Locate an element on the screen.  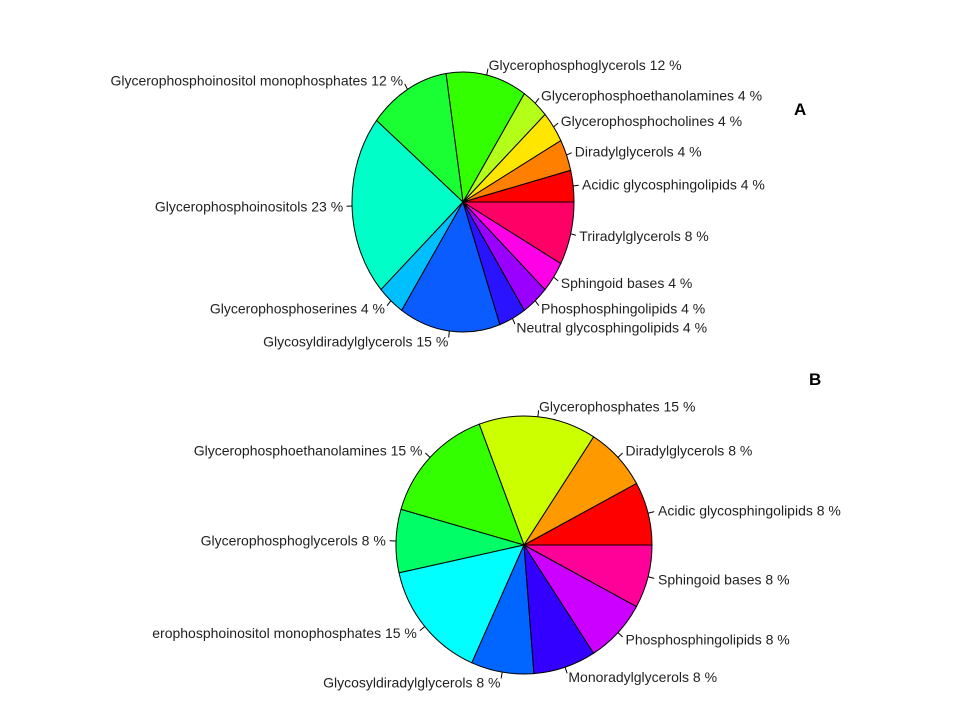
pie-0-label-2: Glycerophosphocholines 4 % is located at coordinates (651, 121).